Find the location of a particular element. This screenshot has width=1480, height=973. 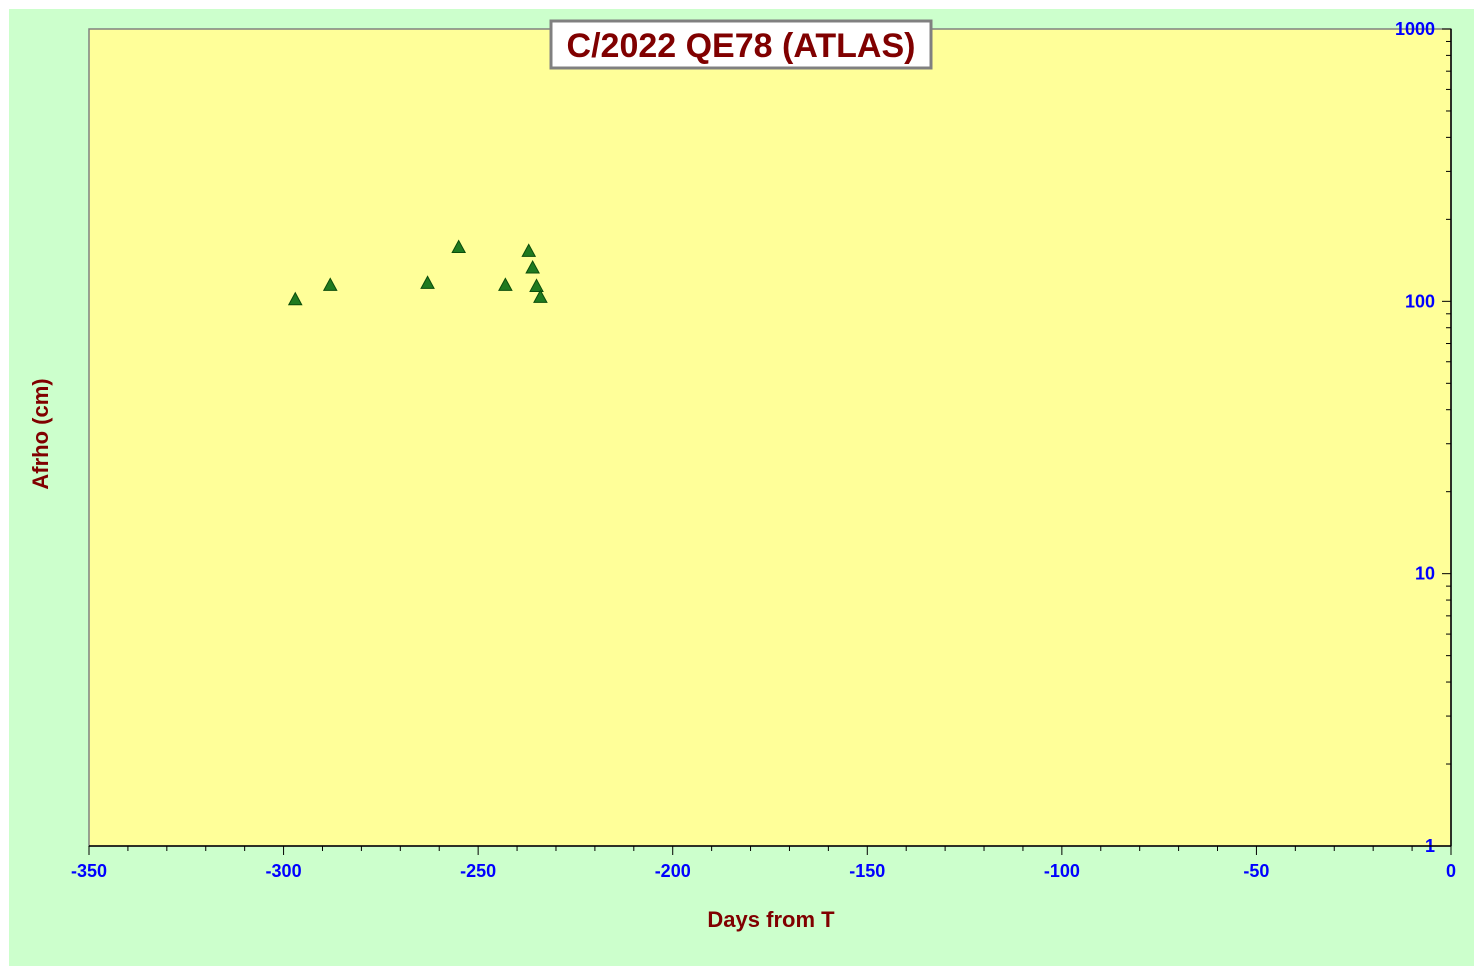

y-axis-title: Afrho (cm) is located at coordinates (40, 433).